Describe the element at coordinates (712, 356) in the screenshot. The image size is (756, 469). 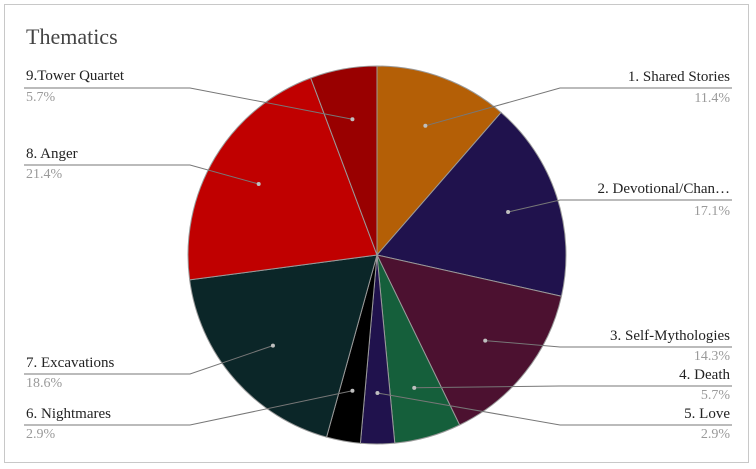
I see `slice-percent: 14.3%` at that location.